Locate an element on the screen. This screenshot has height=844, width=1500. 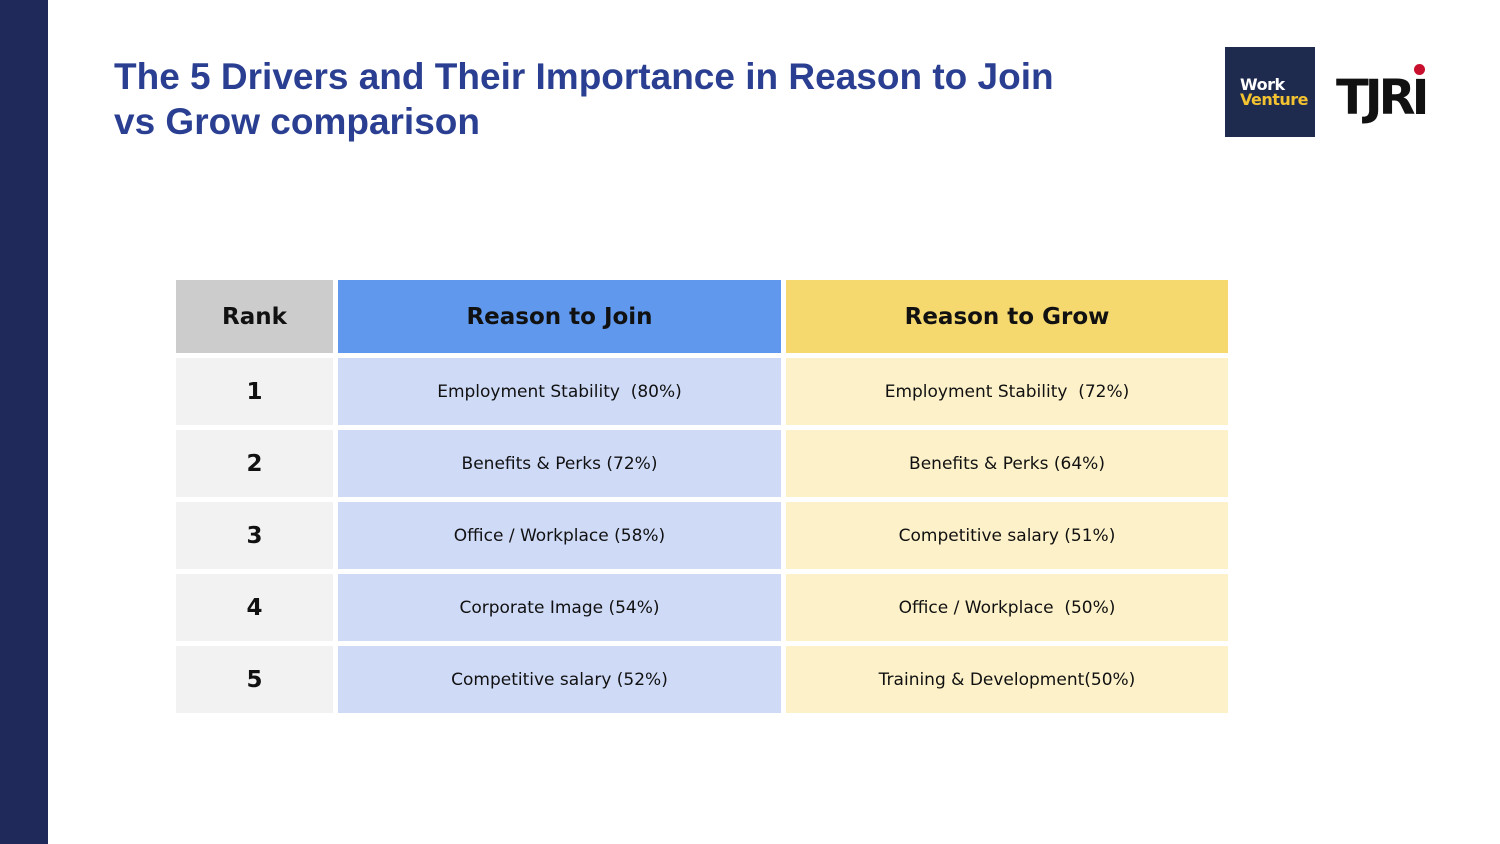
workventure-logo: Work Venture is located at coordinates (1270, 92).